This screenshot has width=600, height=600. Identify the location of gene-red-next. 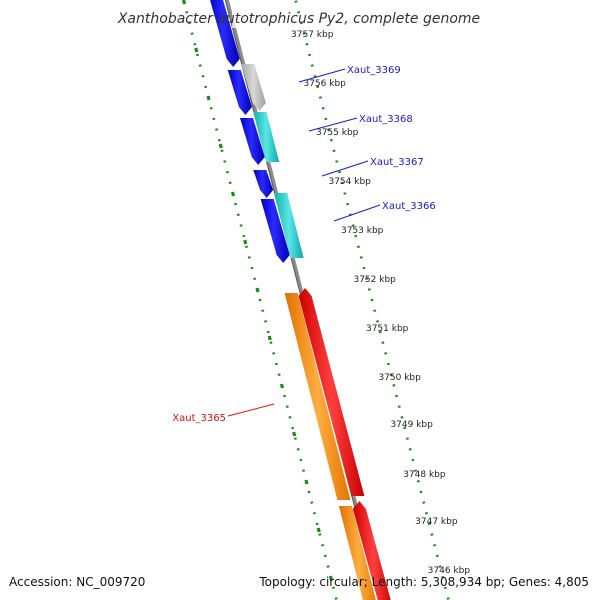
(371, 550).